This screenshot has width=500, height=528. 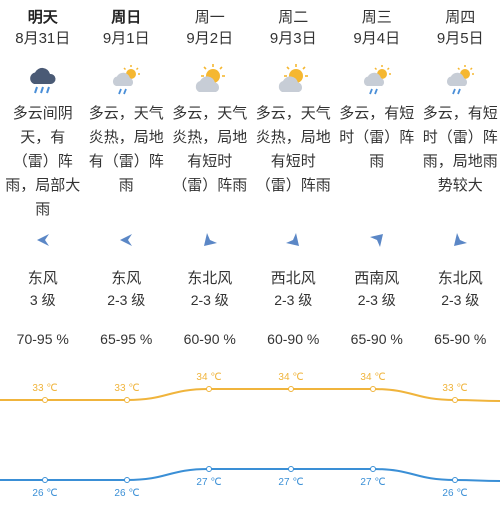 I want to click on wind-level: 3 级, so click(x=42, y=300).